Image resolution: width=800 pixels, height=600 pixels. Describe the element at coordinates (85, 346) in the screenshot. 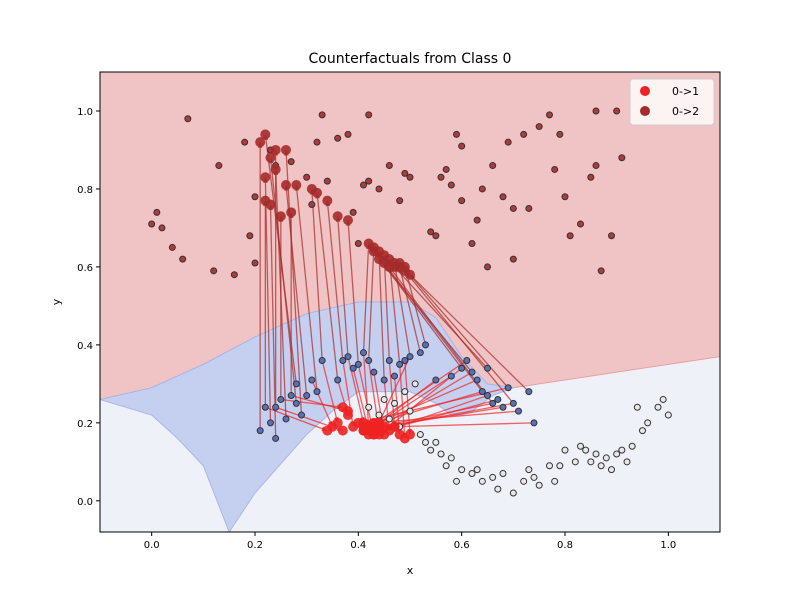

I see `y-tick-label: 0.4` at that location.